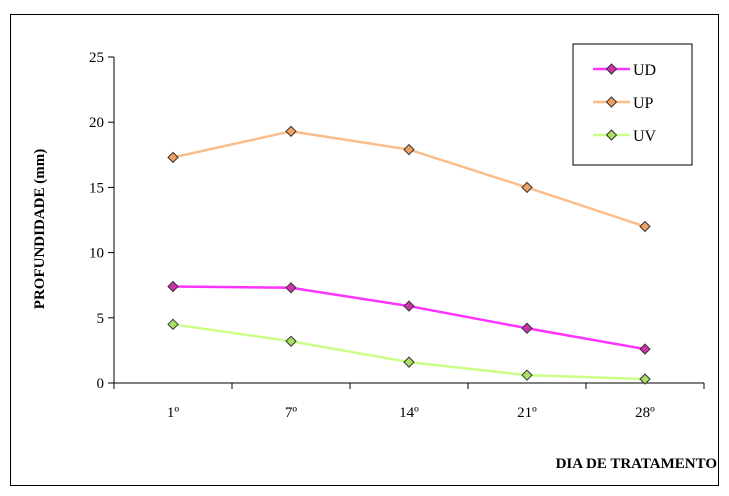 Image resolution: width=729 pixels, height=496 pixels. I want to click on legend: UD UP UV, so click(632, 104).